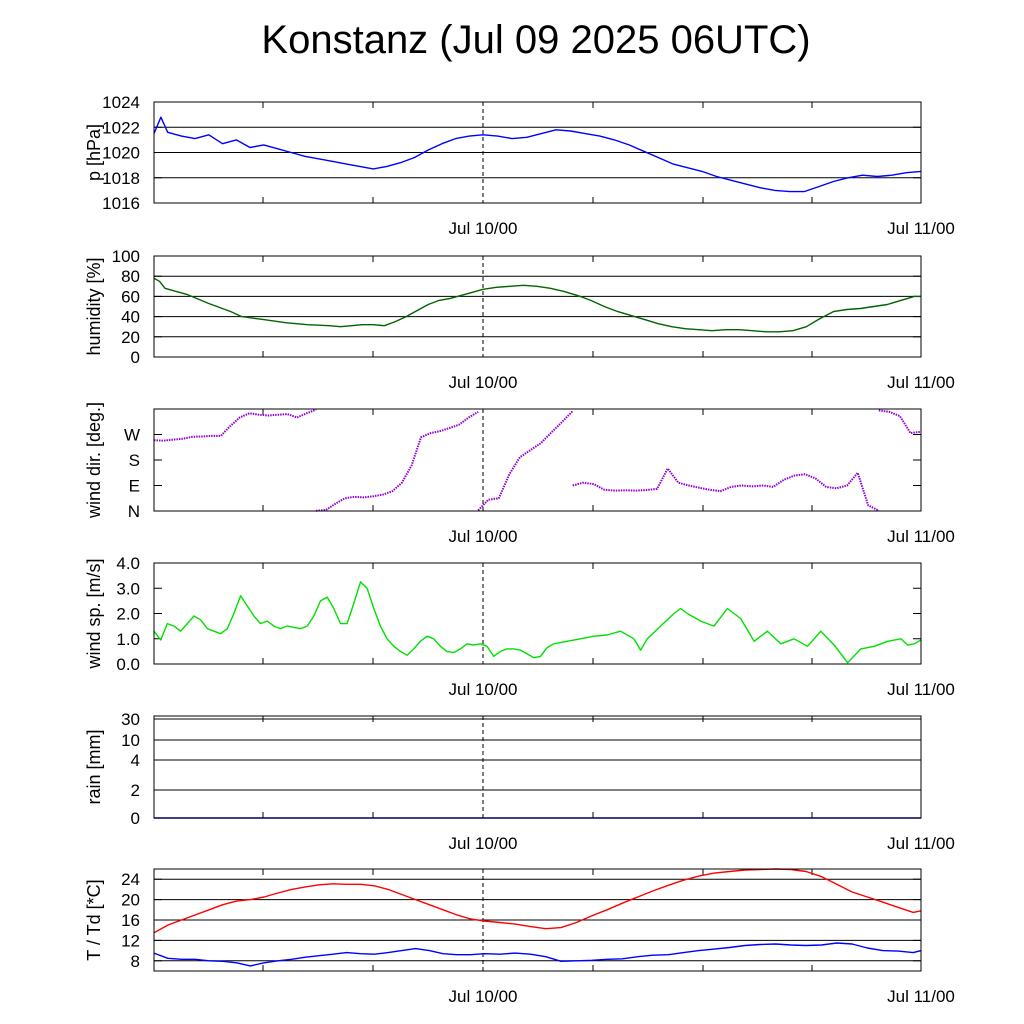 This screenshot has height=1024, width=1024. I want to click on y-tick-label: 40, so click(130, 317).